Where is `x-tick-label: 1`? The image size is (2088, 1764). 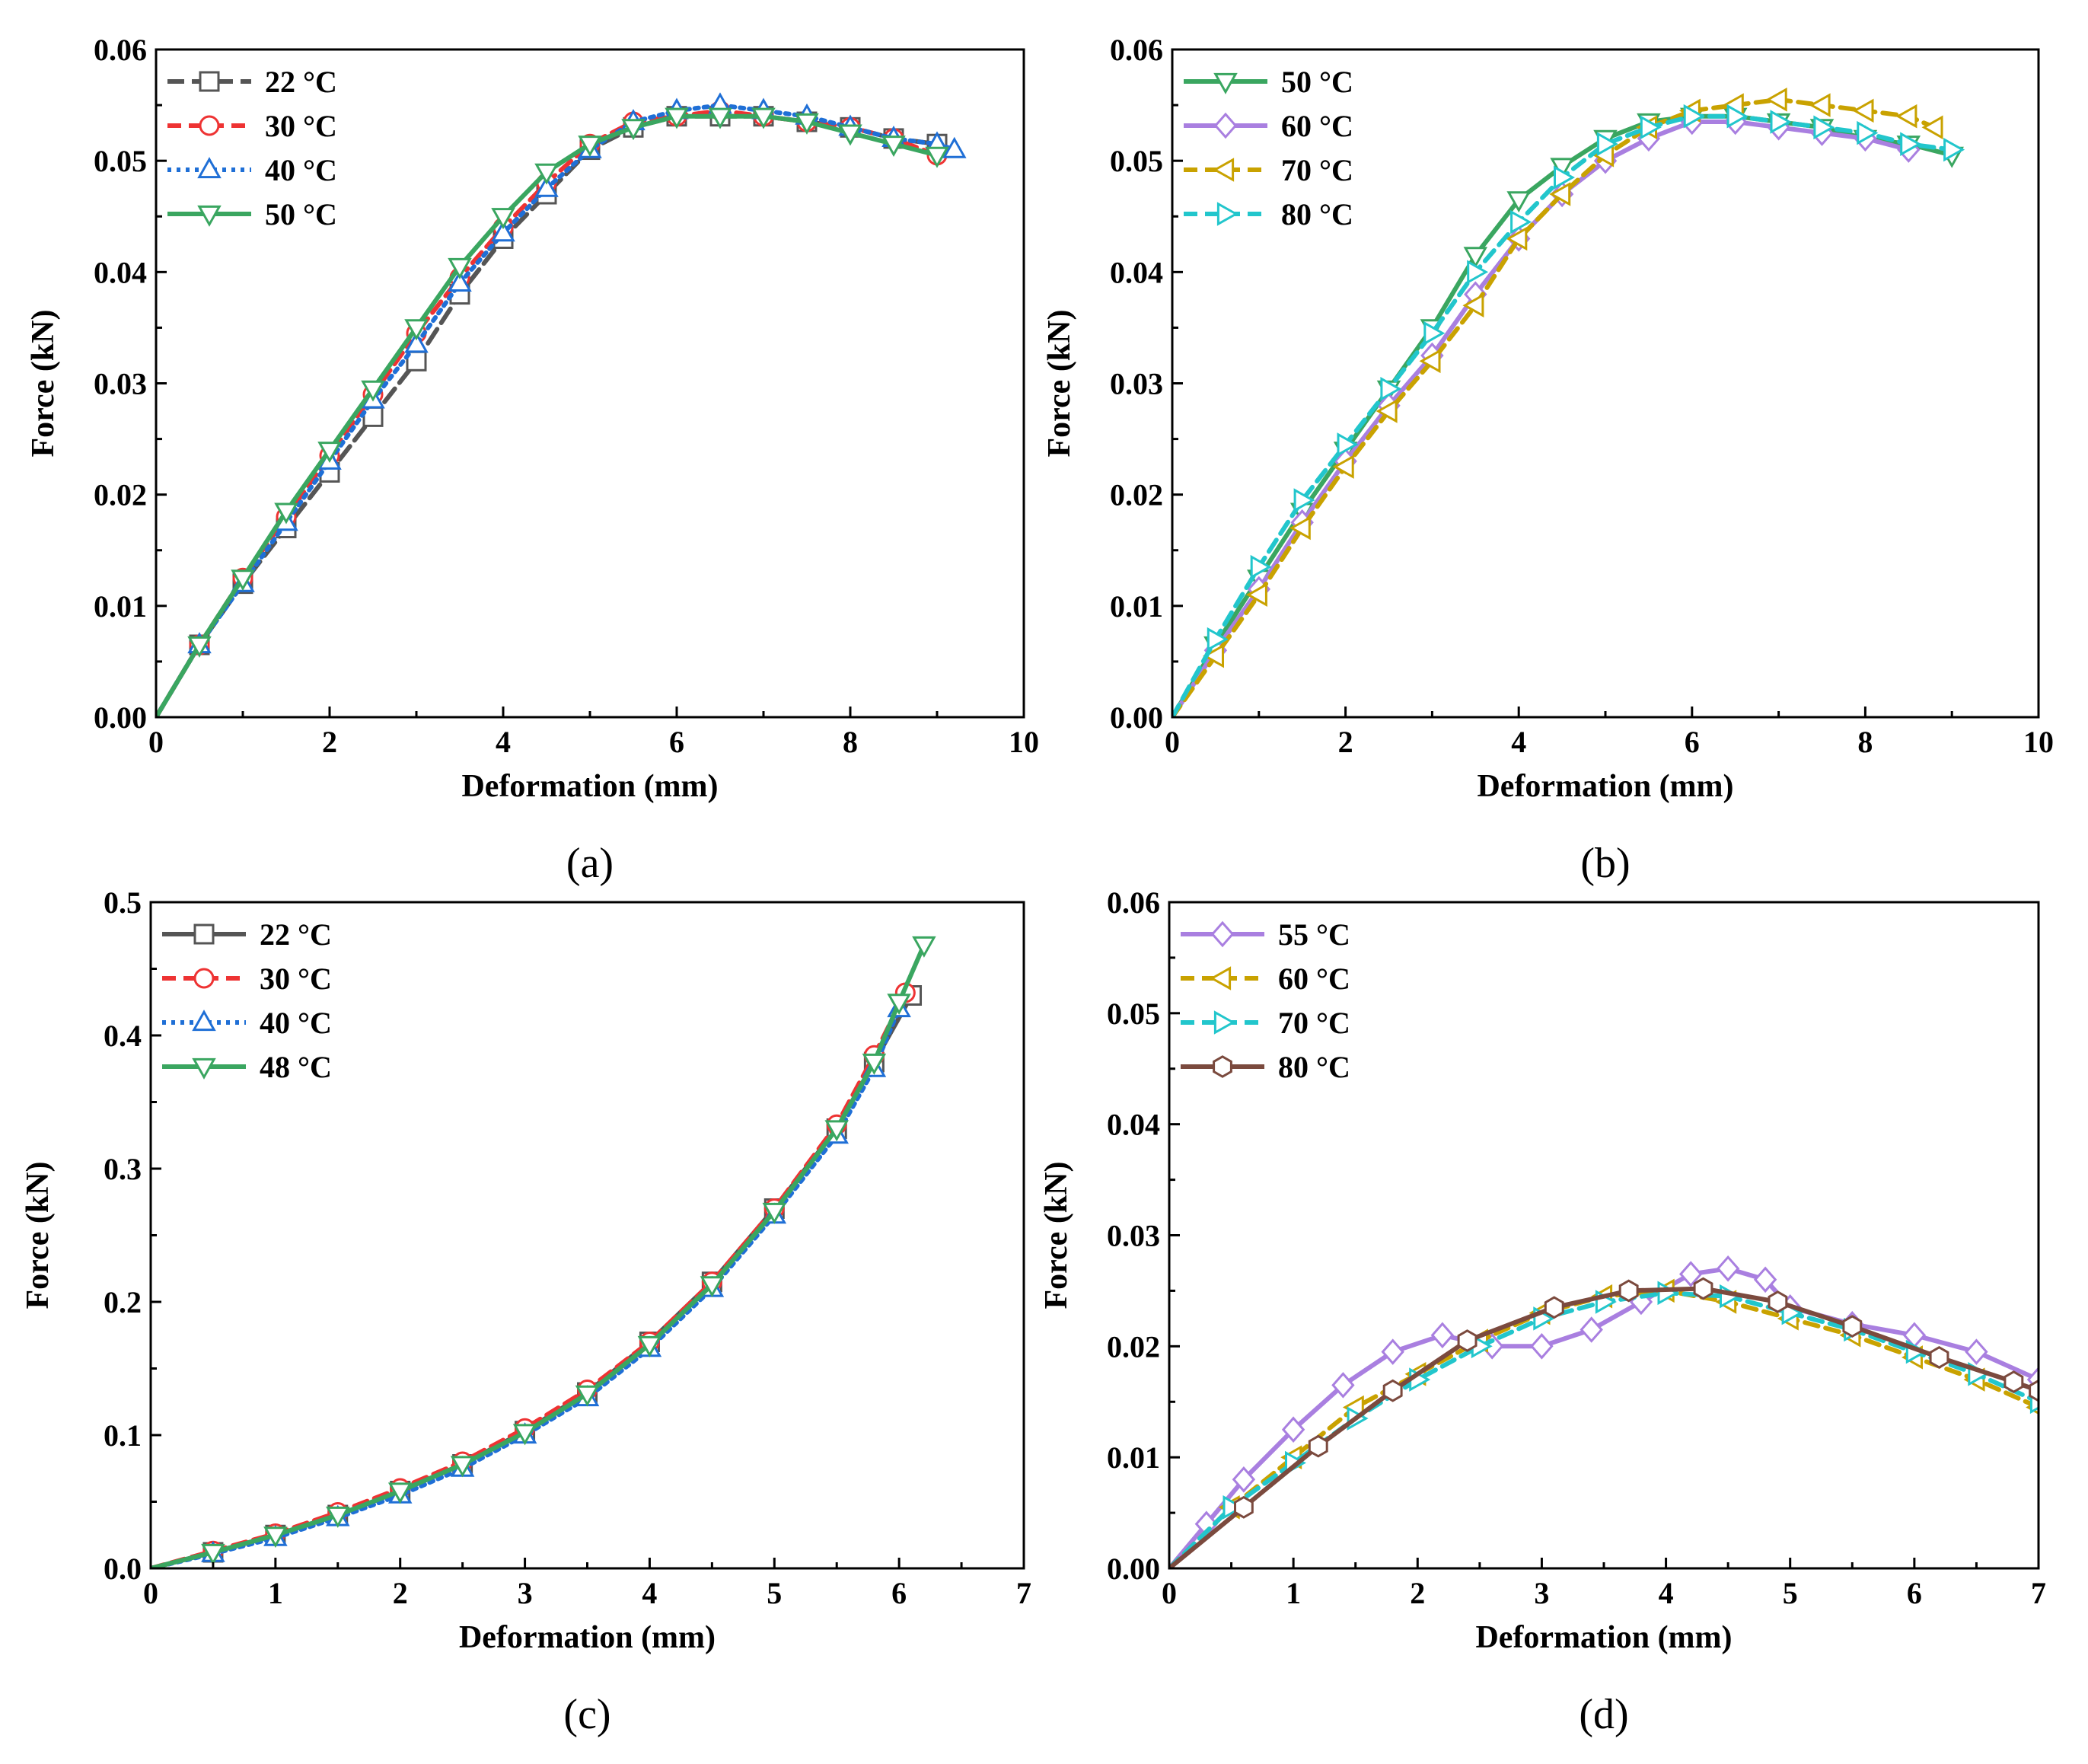
x-tick-label: 1 is located at coordinates (1293, 1593).